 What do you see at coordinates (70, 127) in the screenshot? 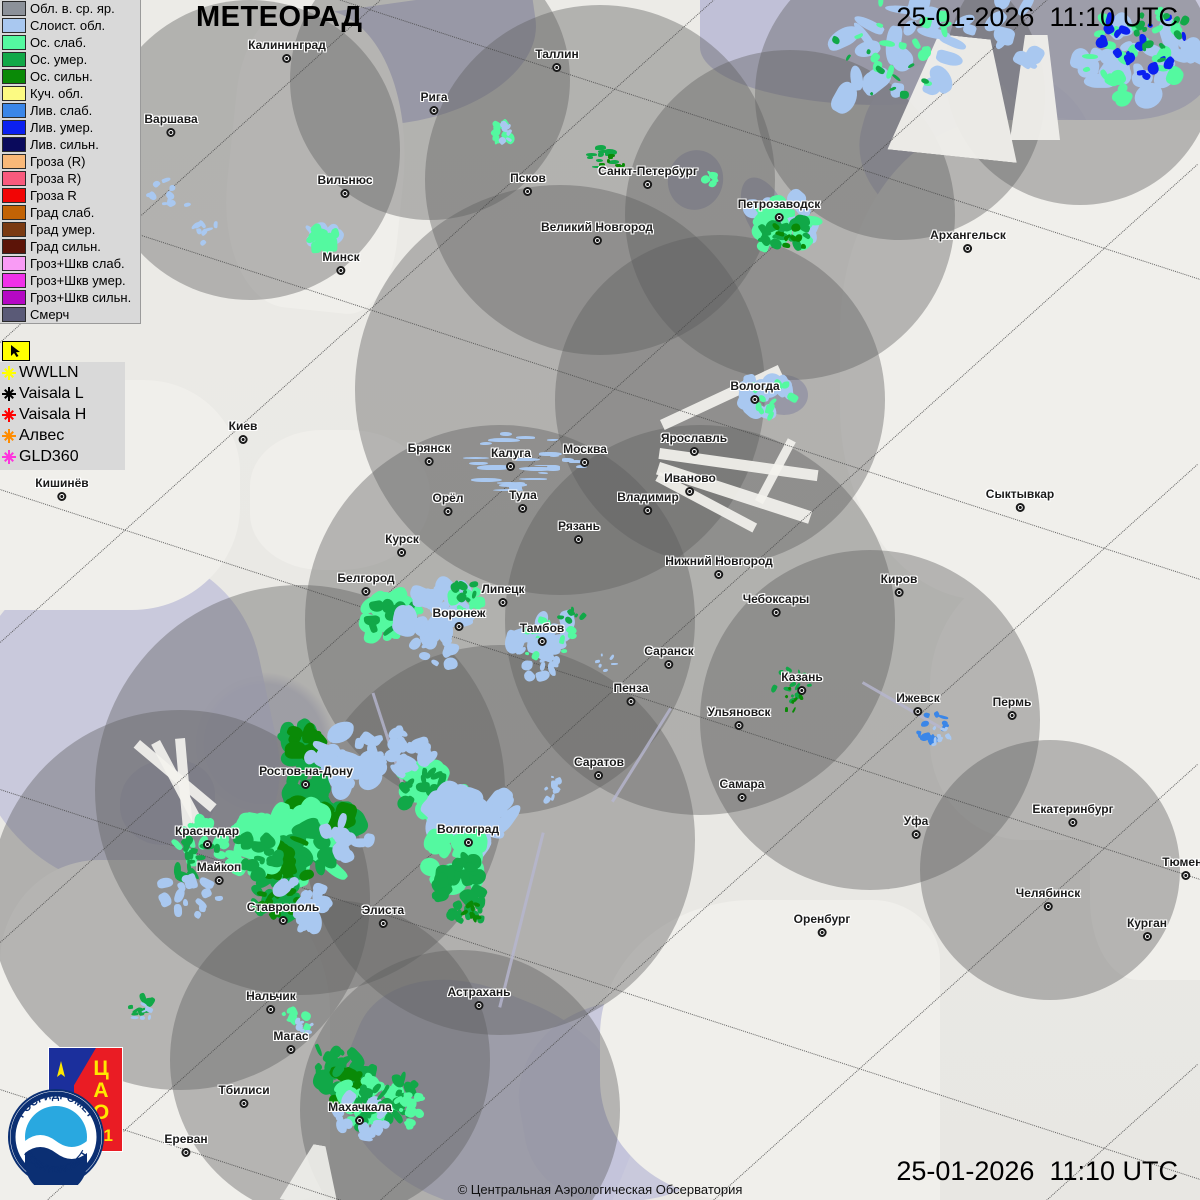
I see `legend-row: Лив. умер.` at bounding box center [70, 127].